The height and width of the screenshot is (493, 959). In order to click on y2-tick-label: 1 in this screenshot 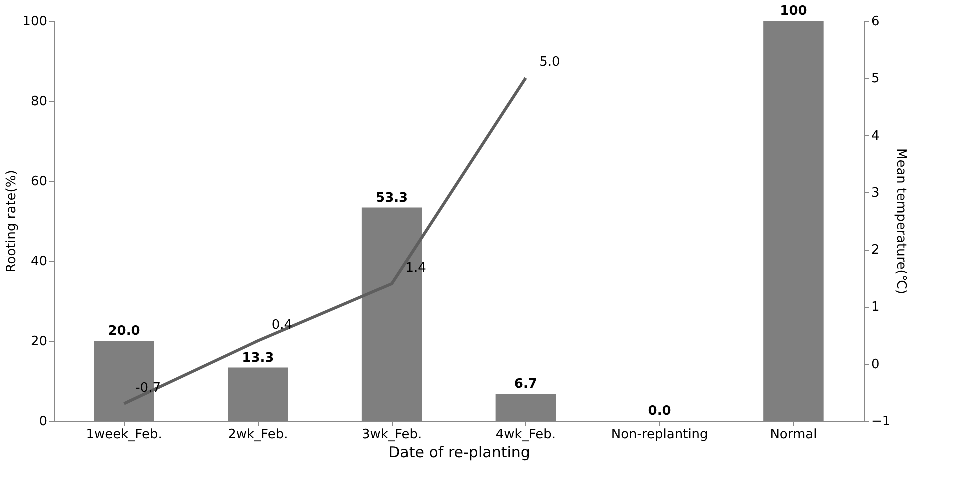, I will do `click(876, 308)`.